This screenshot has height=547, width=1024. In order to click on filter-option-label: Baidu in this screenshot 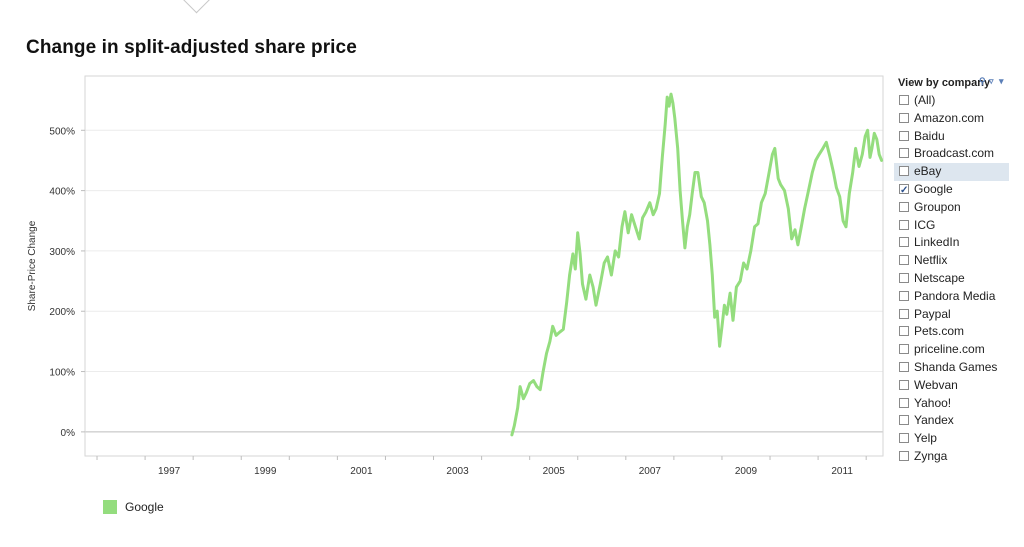, I will do `click(929, 135)`.